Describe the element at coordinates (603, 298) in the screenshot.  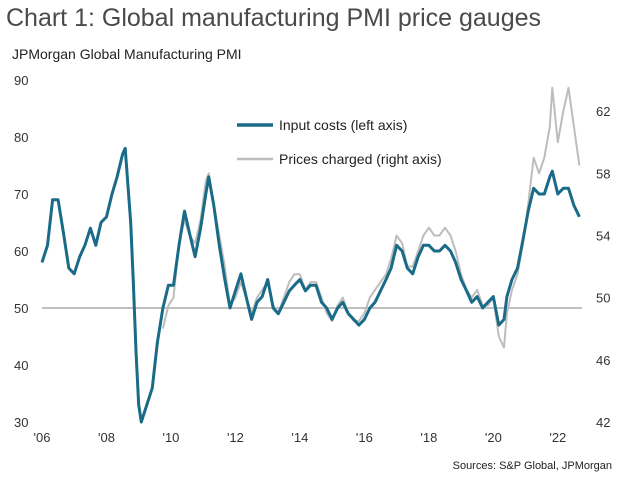
I see `right-axis-tick-label: 50` at that location.